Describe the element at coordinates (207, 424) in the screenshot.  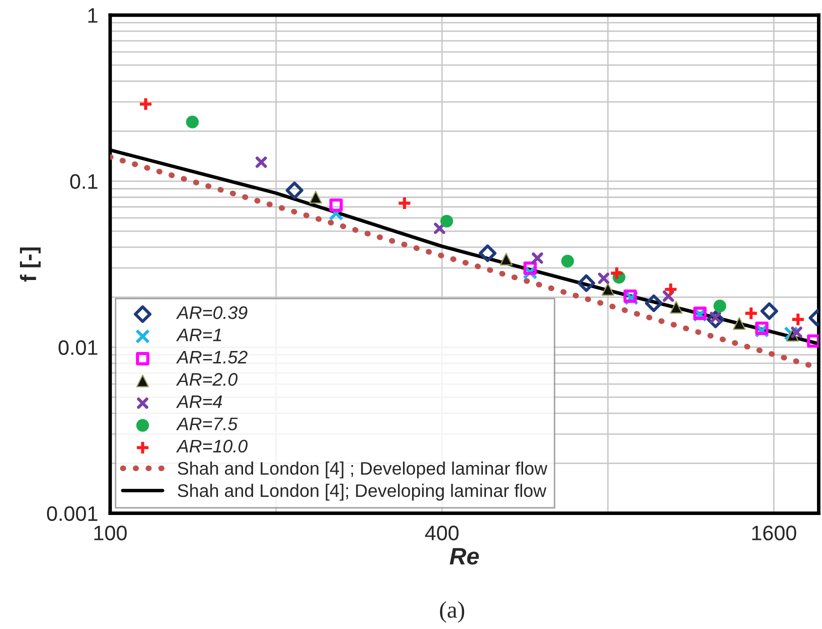
I see `legend-label: AR=7.5` at that location.